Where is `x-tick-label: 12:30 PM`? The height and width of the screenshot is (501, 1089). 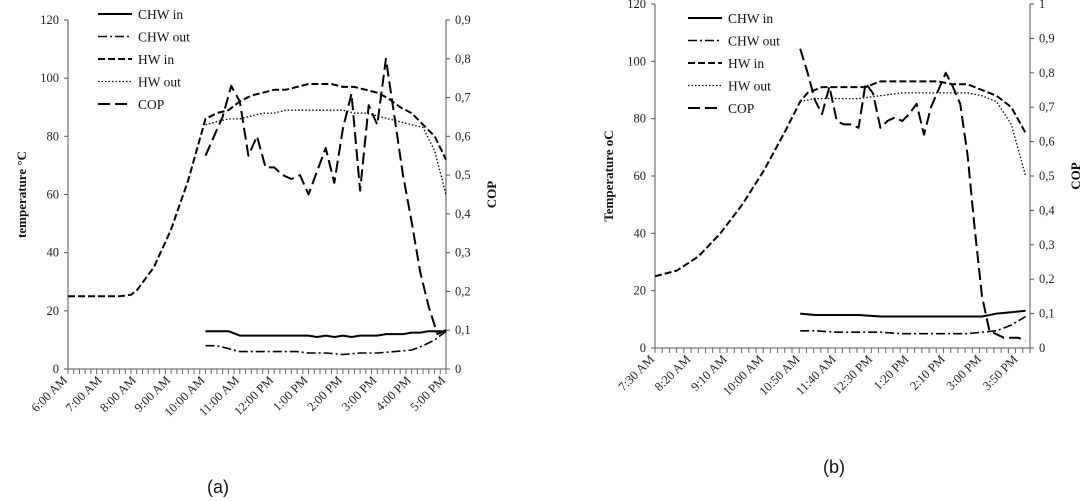 x-tick-label: 12:30 PM is located at coordinates (852, 374).